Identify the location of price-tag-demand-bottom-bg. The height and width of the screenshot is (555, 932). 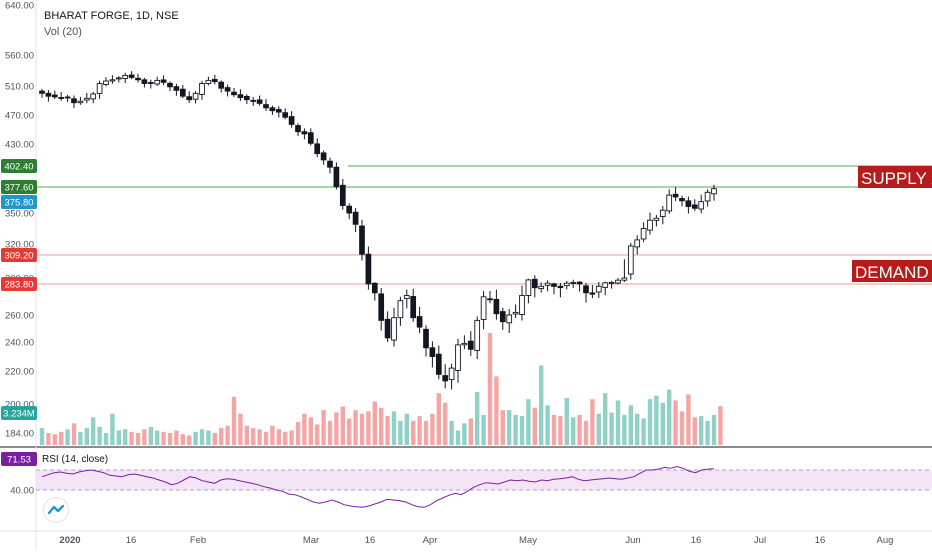
(19, 284).